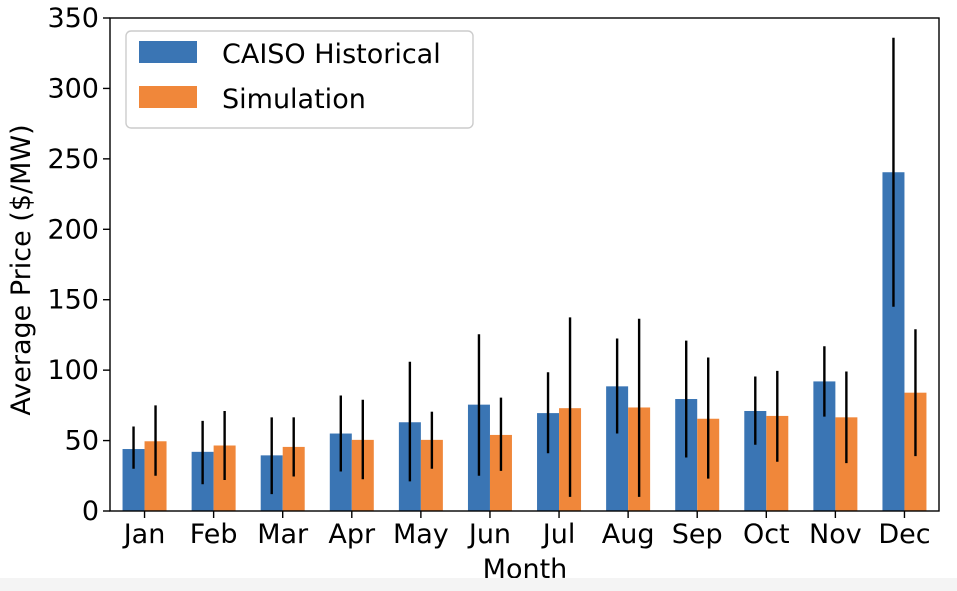 This screenshot has height=591, width=957. I want to click on y-tick-label: 350, so click(73, 18).